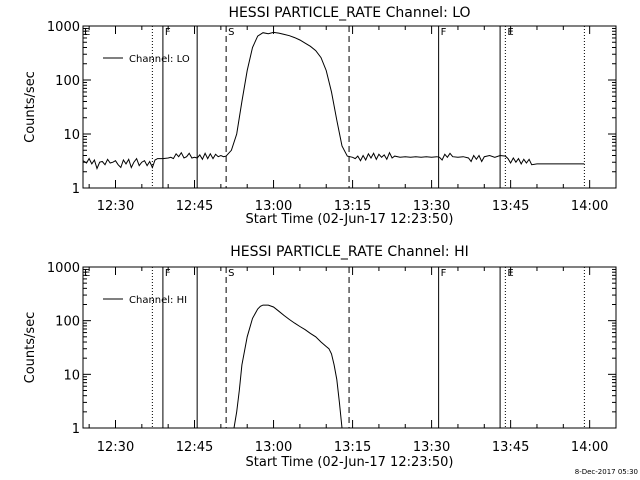 The image size is (640, 480). Describe the element at coordinates (349, 252) in the screenshot. I see `chart-title: HESSI PARTICLE_RATE Channel: HI` at that location.